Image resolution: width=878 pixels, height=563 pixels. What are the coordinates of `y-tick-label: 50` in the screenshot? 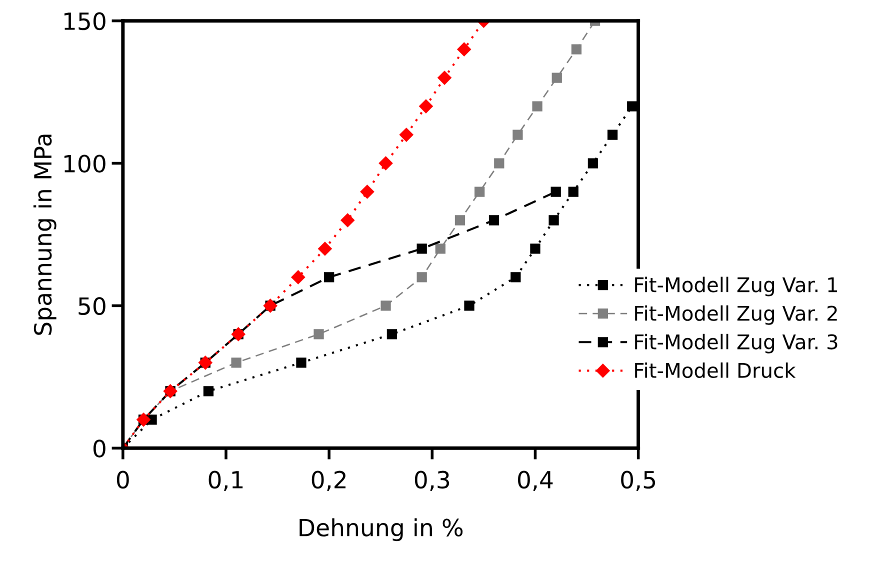 It's located at (92, 306).